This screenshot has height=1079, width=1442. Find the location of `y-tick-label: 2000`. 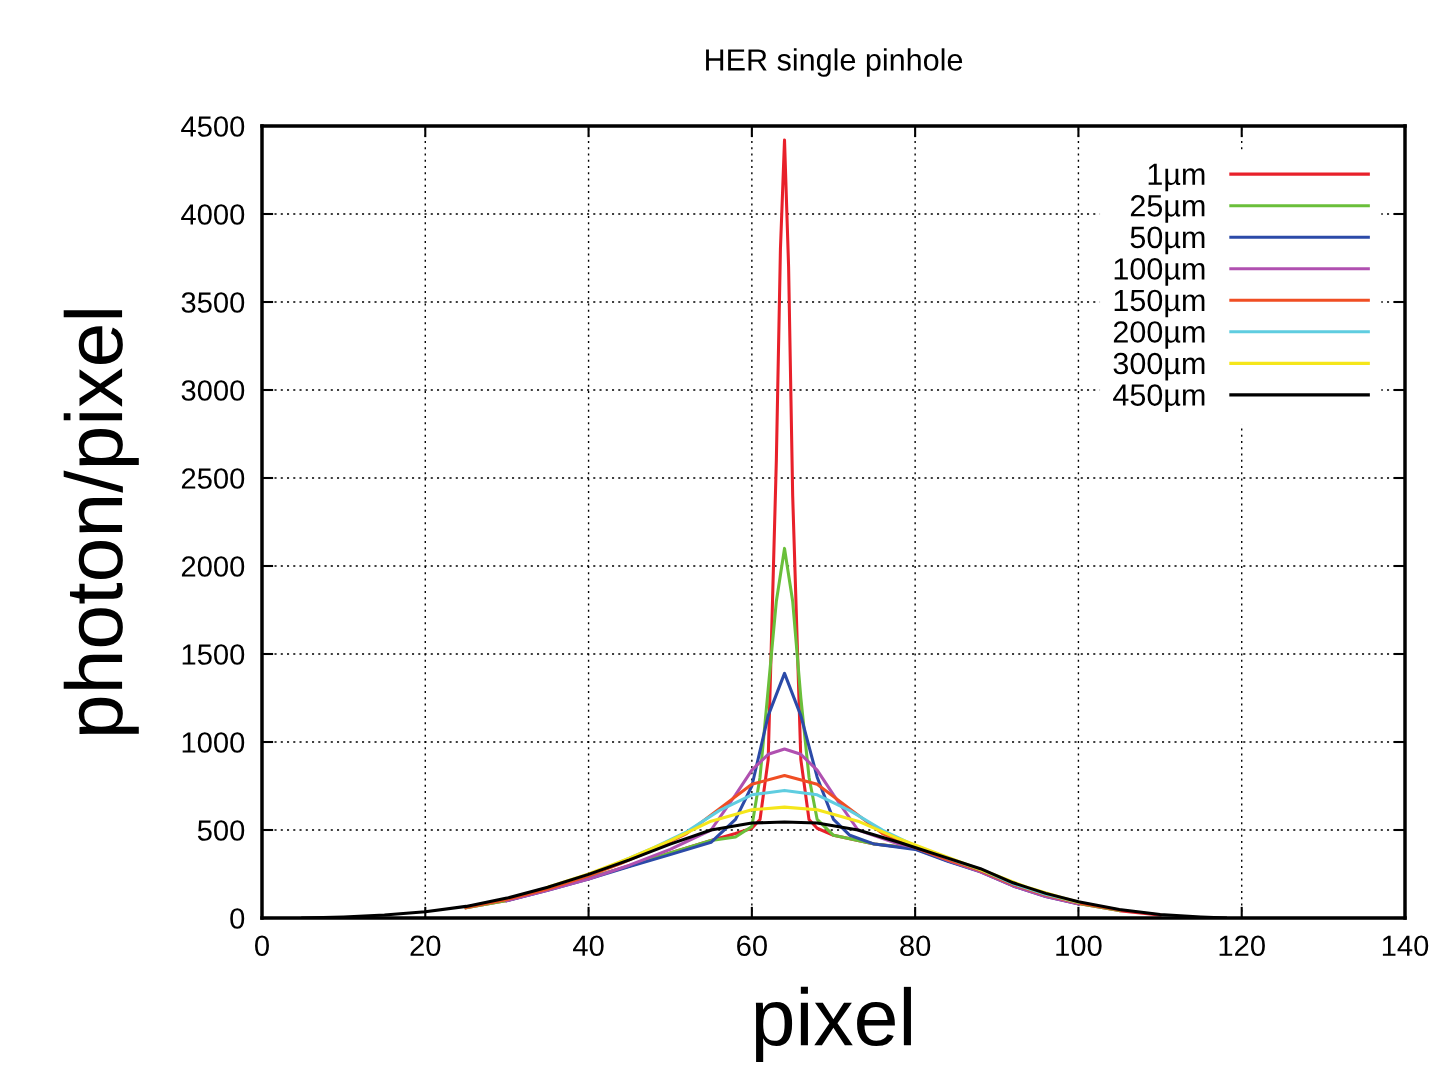

y-tick-label: 2000 is located at coordinates (213, 566).